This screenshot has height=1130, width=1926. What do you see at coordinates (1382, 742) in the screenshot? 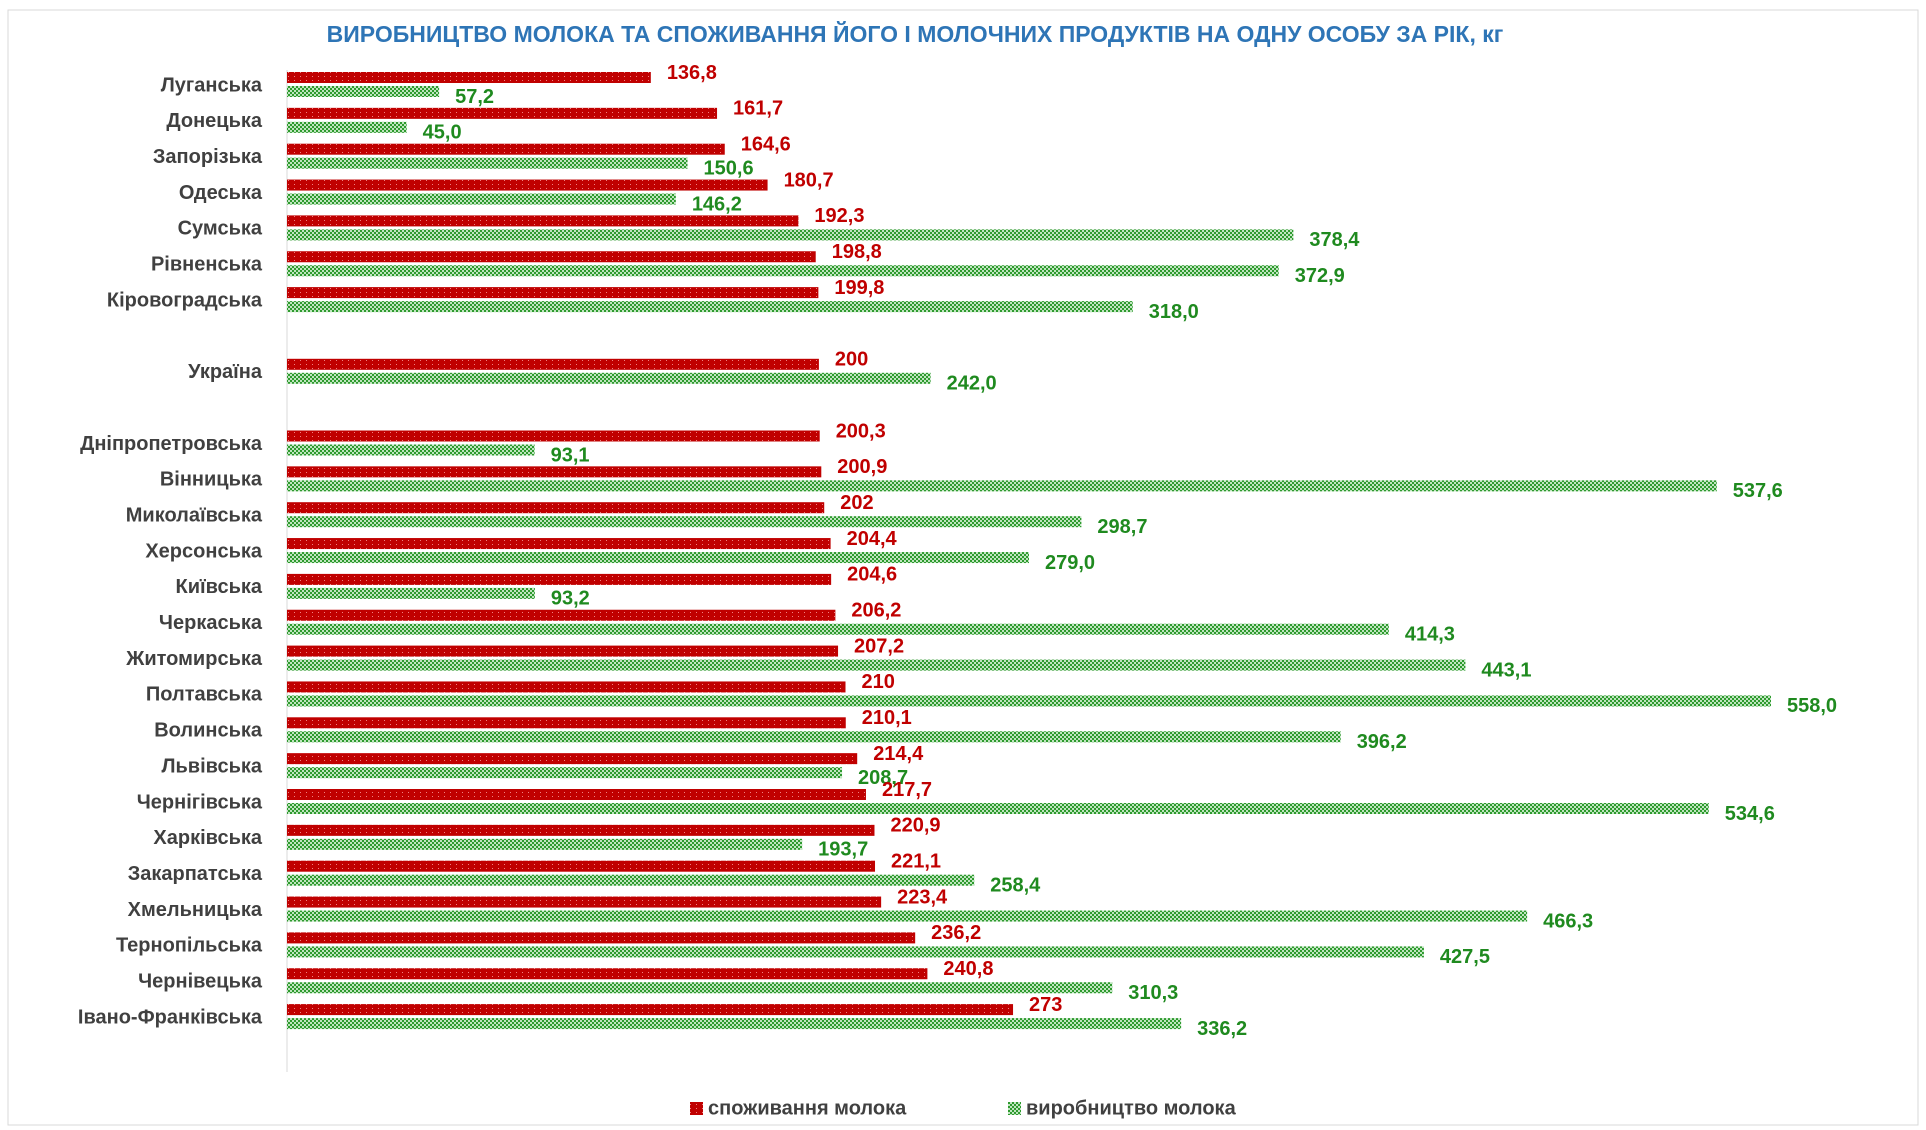
I see `data-label: 396,2` at bounding box center [1382, 742].